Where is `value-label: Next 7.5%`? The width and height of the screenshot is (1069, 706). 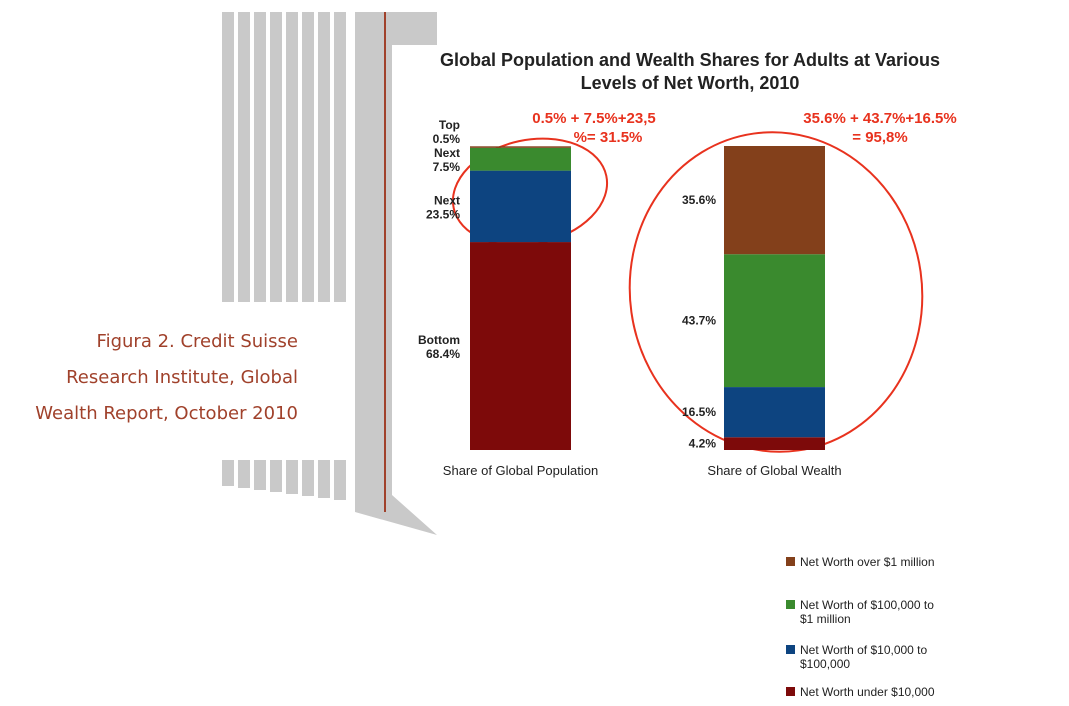
value-label: Next 7.5% is located at coordinates (447, 160).